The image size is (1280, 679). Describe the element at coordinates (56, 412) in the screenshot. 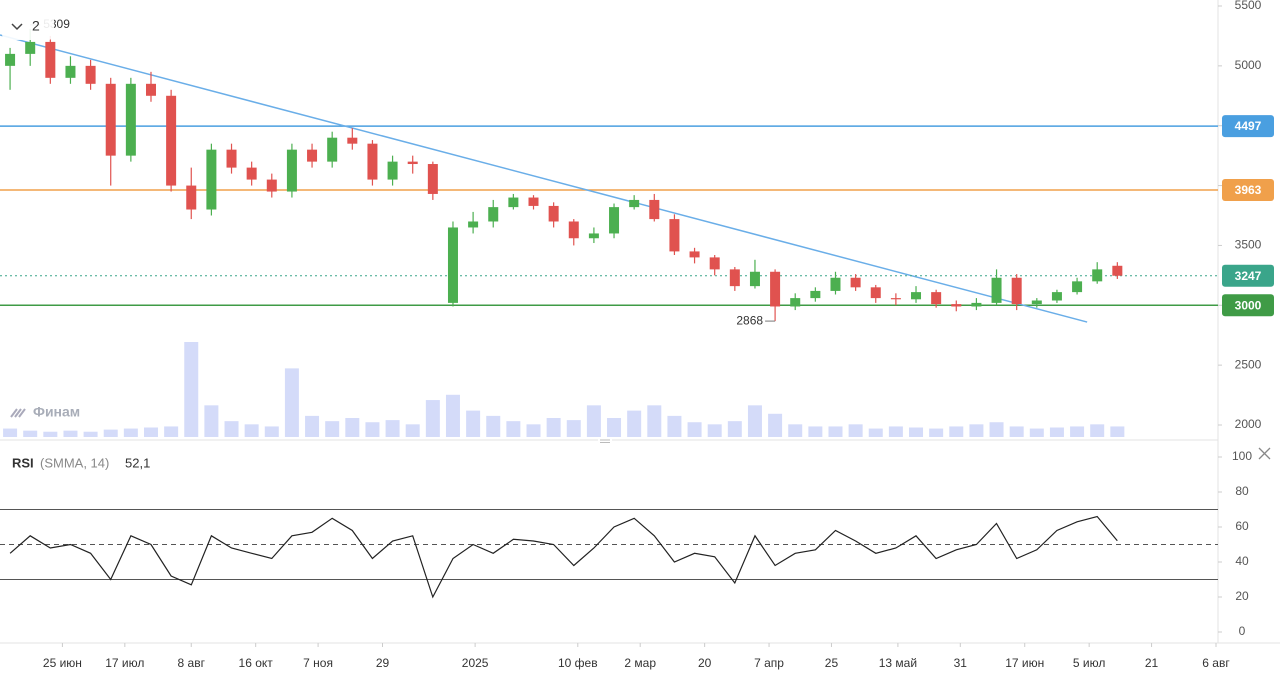

I see `watermark: Финам` at that location.